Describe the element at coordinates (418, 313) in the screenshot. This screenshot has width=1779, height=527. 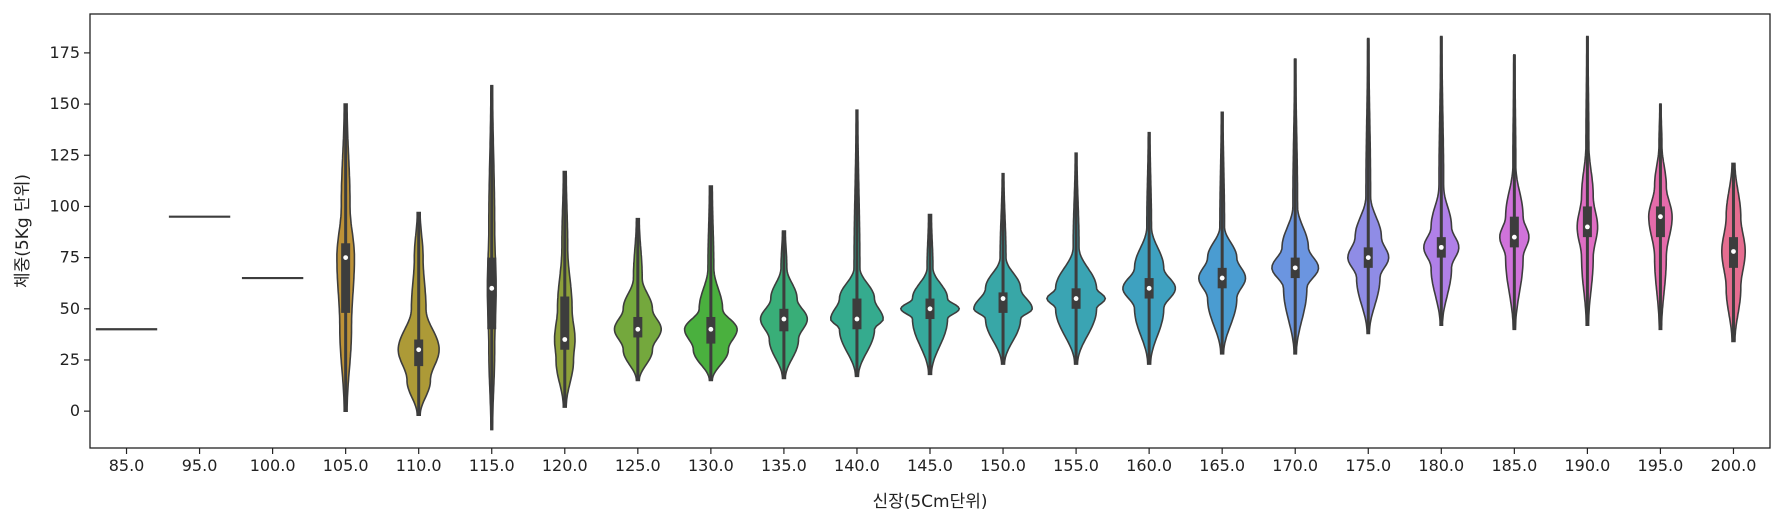
I see `violin-110.0` at that location.